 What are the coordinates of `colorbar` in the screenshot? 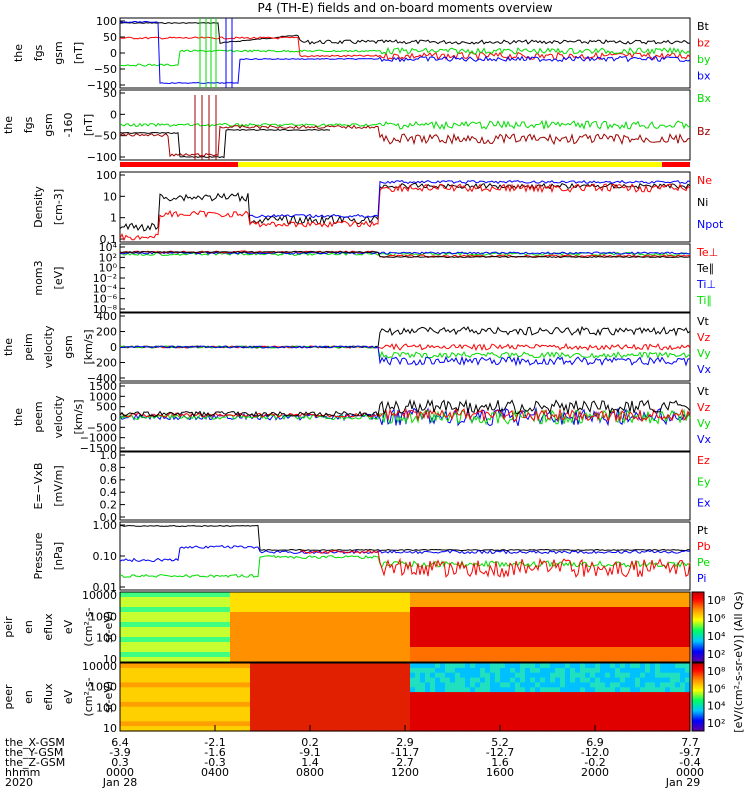 It's located at (698, 697).